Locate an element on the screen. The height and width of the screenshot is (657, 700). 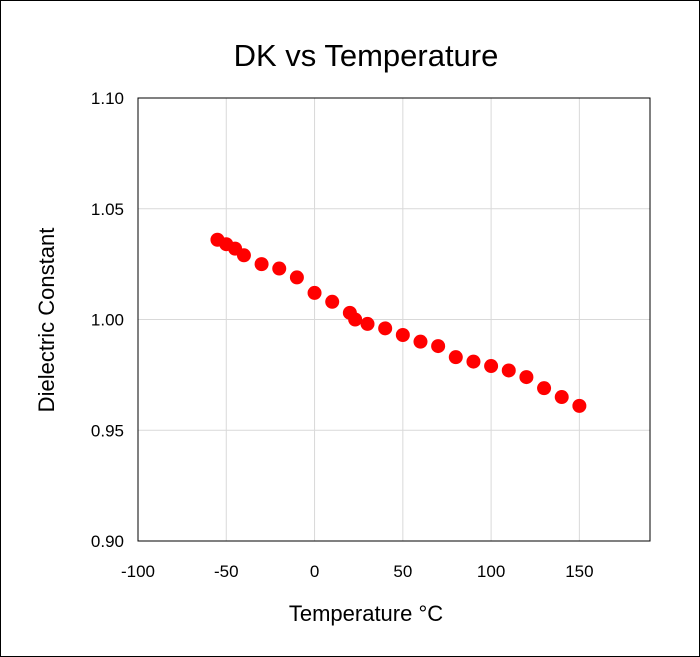
y-tick-label: 1.10 is located at coordinates (107, 98).